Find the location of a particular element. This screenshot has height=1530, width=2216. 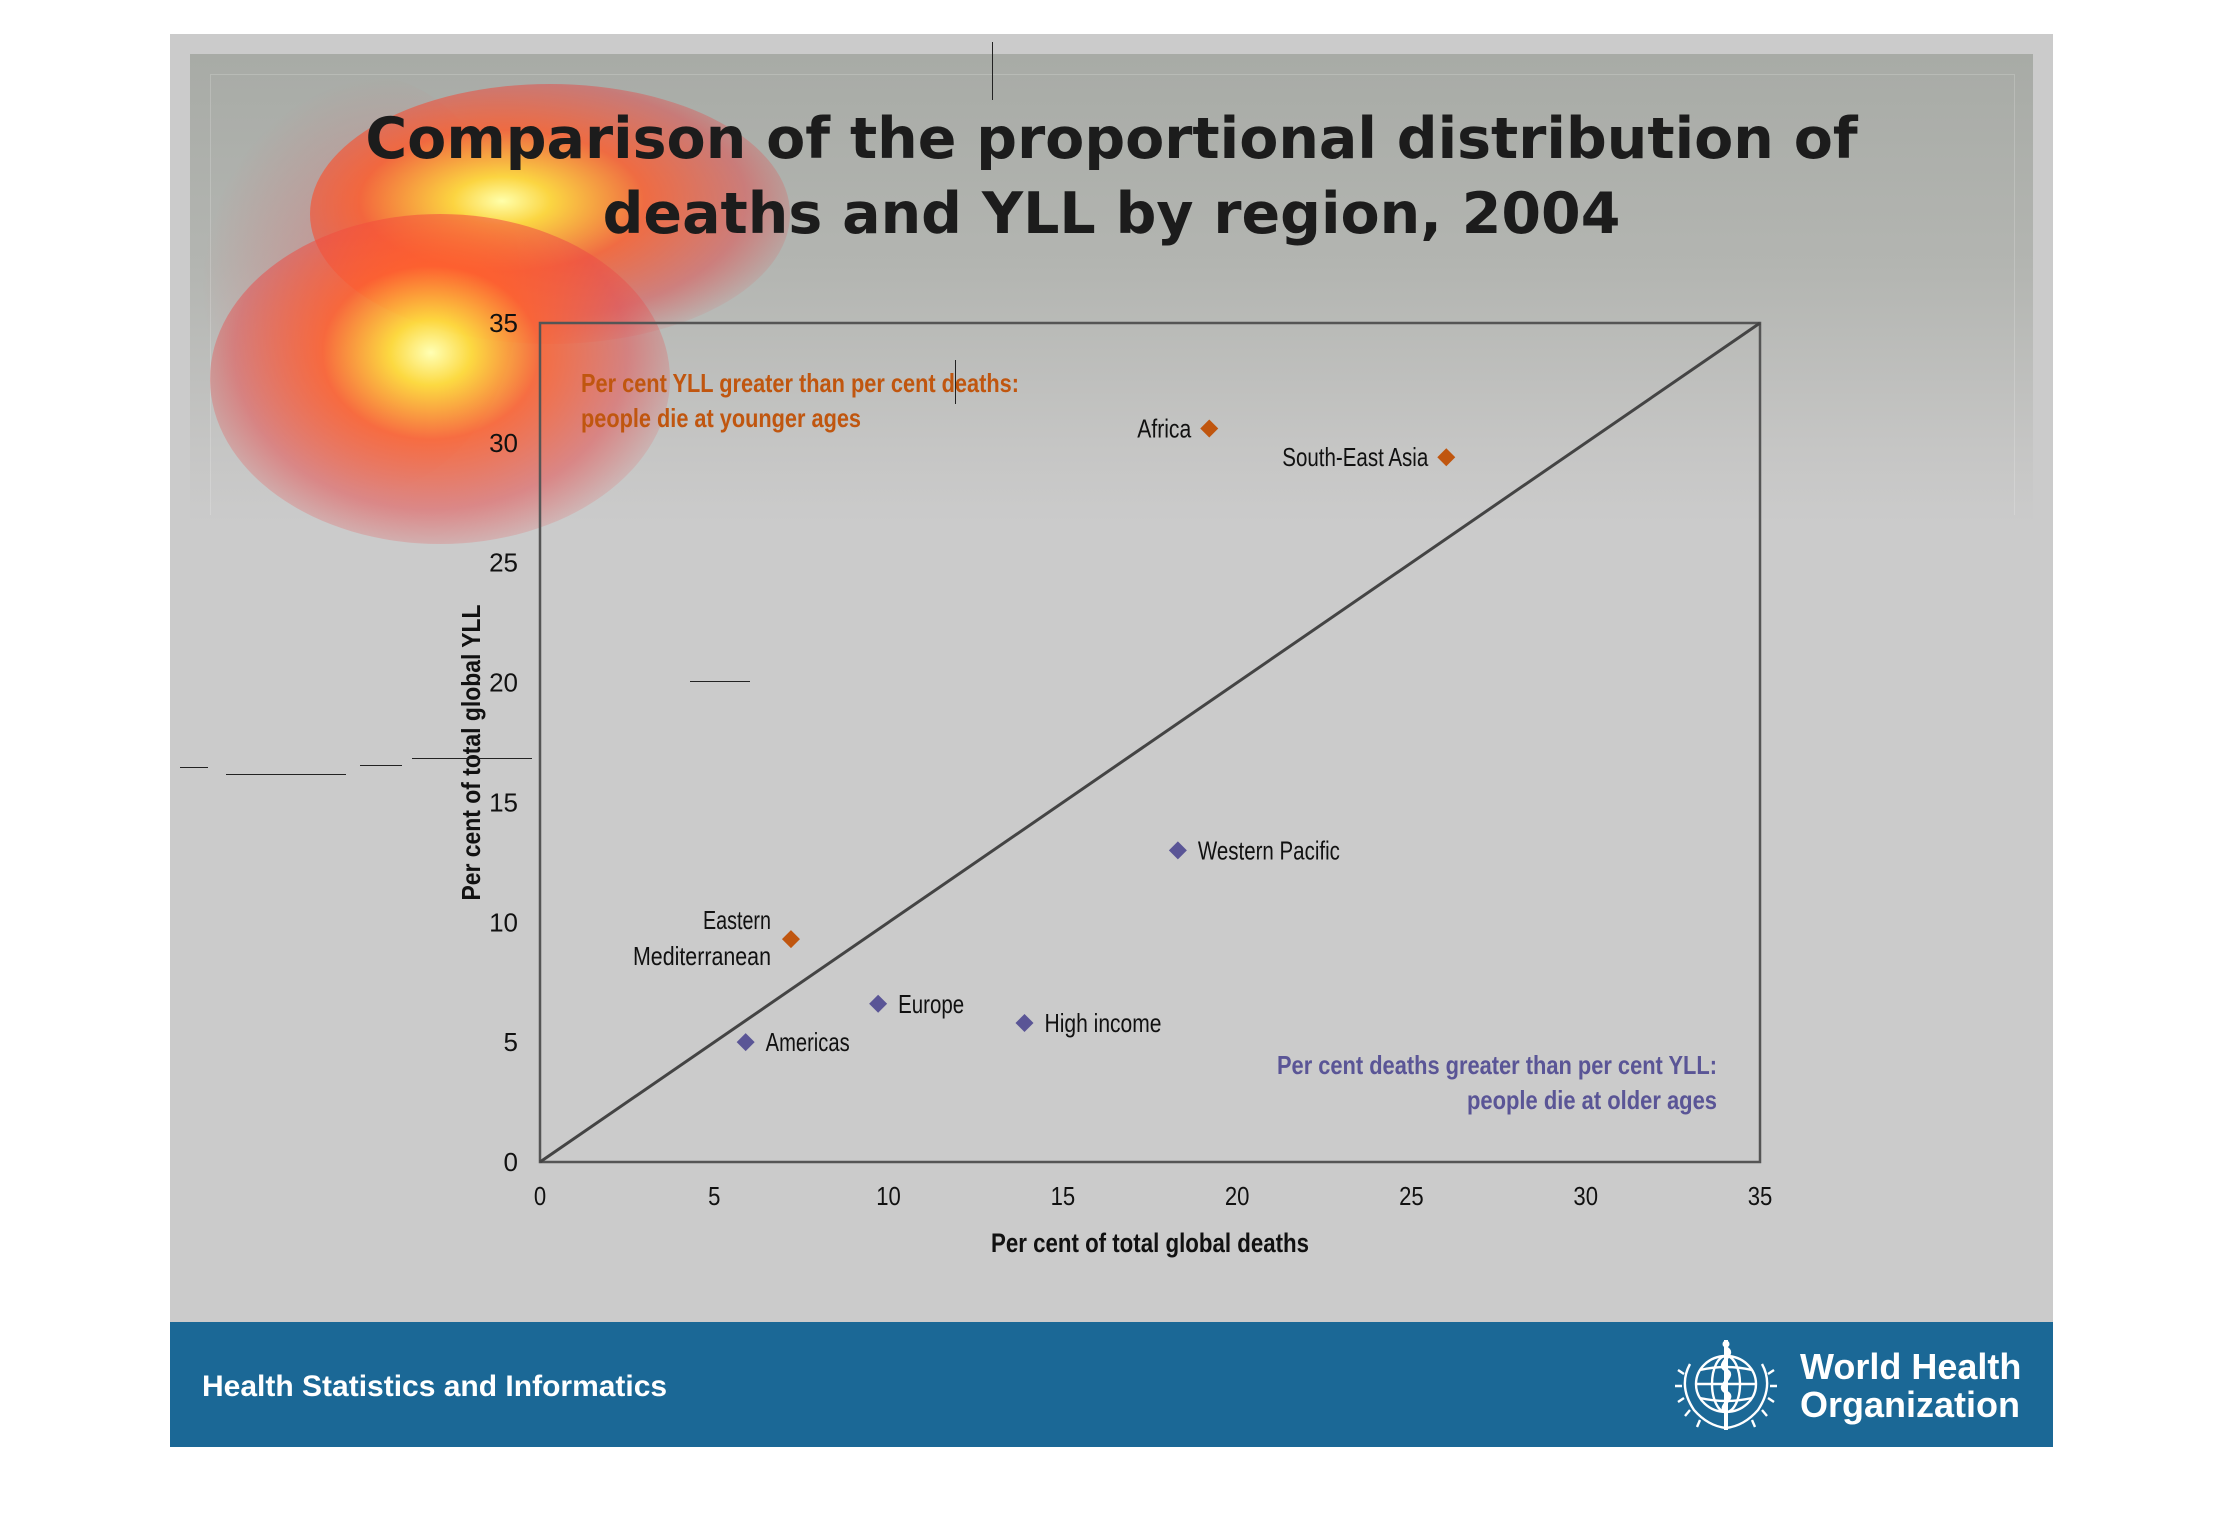

y-tick-label: 30 is located at coordinates (503, 443).